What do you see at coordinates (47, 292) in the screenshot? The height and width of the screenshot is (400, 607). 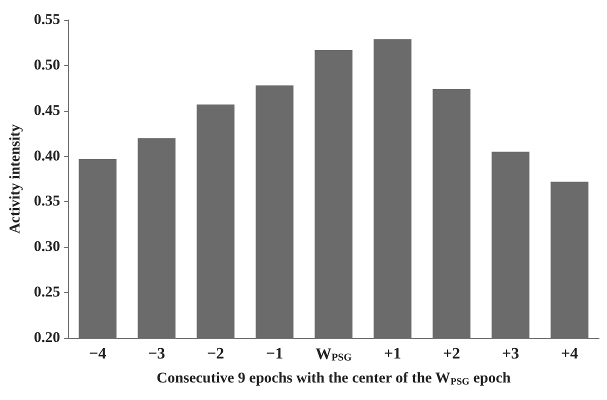 I see `y-tick-label: 0.25` at bounding box center [47, 292].